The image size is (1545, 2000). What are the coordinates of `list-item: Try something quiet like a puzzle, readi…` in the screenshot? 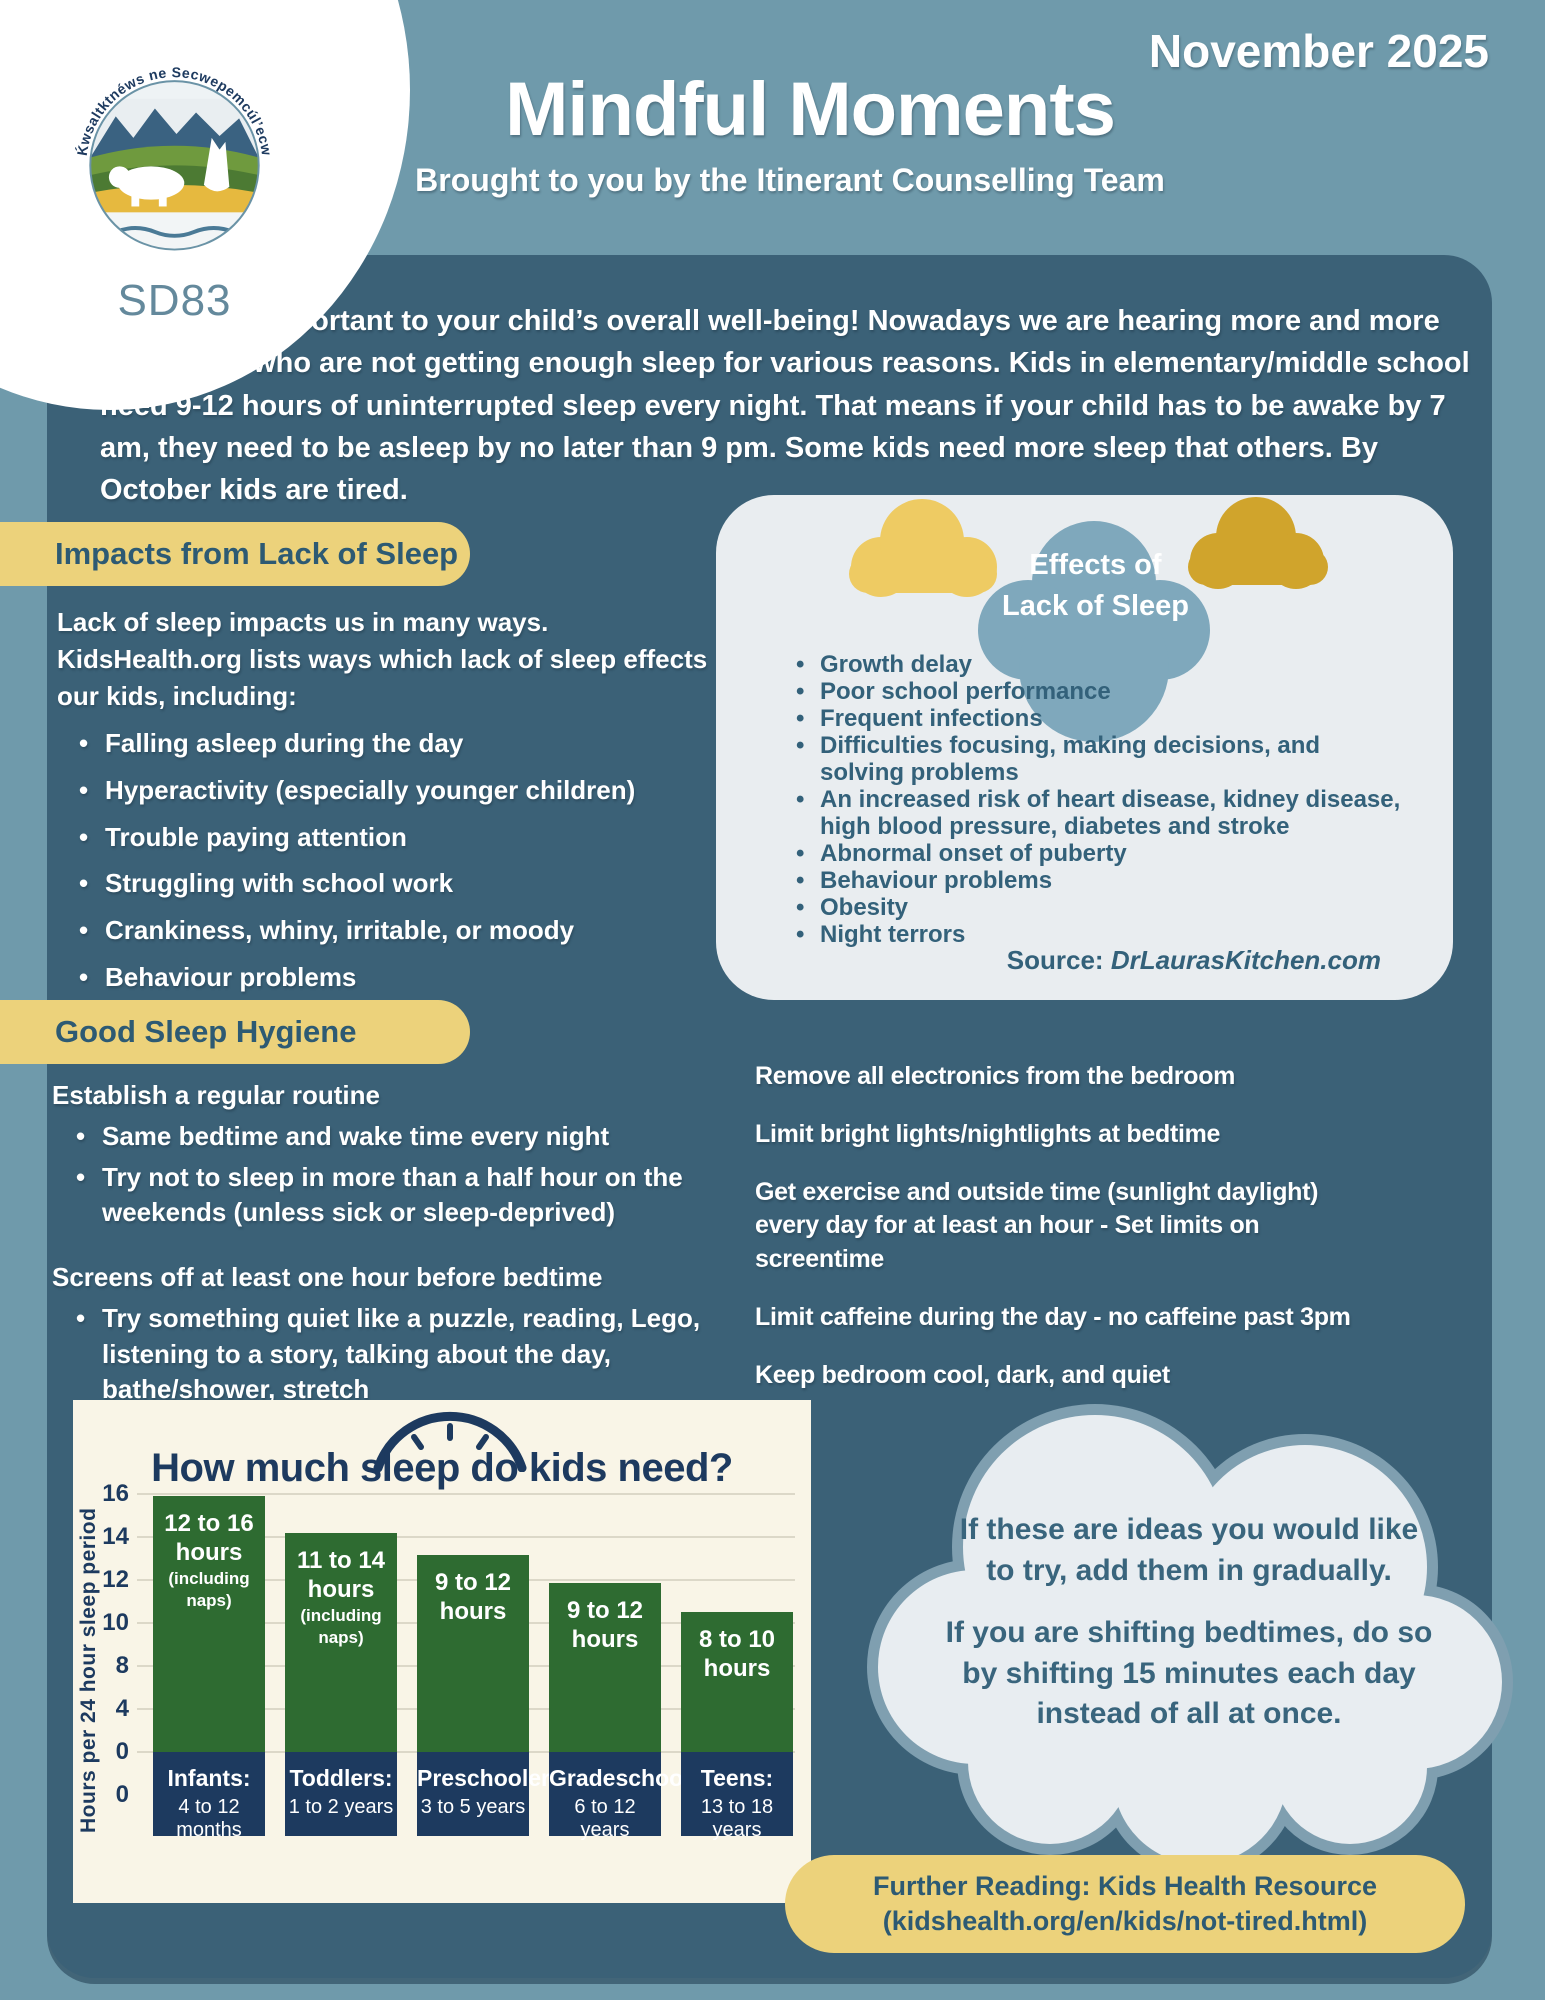 It's located at (387, 1353).